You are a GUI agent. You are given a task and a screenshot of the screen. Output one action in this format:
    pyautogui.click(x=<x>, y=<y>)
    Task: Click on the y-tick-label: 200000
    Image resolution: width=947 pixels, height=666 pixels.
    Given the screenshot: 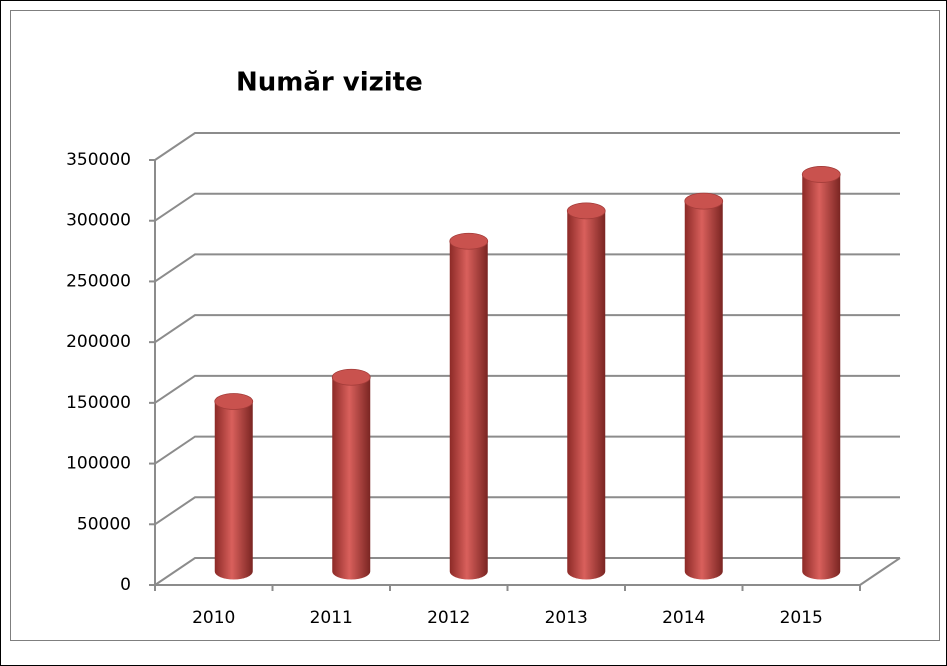 What is the action you would take?
    pyautogui.click(x=98, y=342)
    